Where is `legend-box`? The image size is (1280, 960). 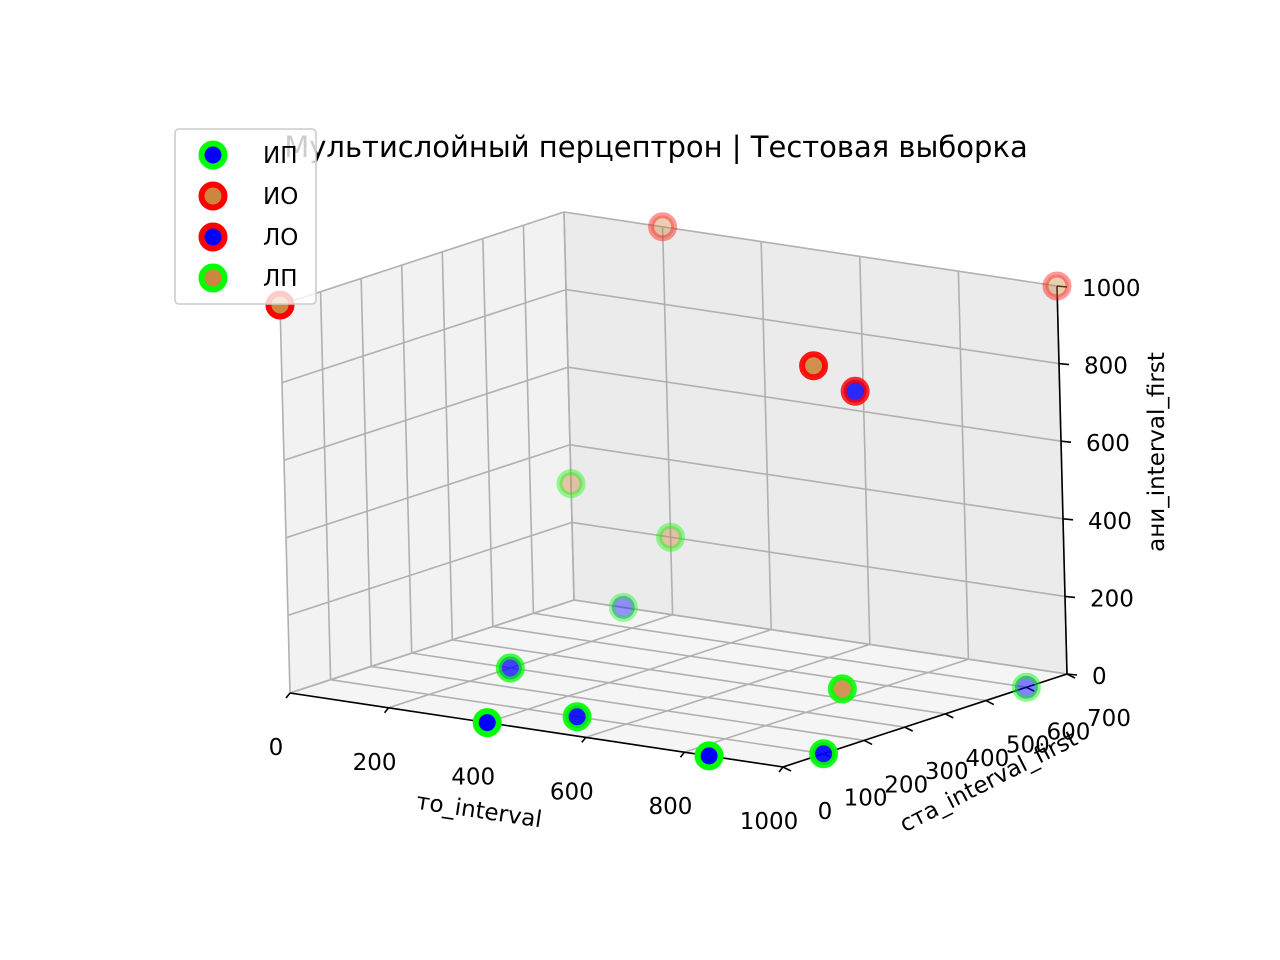 legend-box is located at coordinates (245, 216).